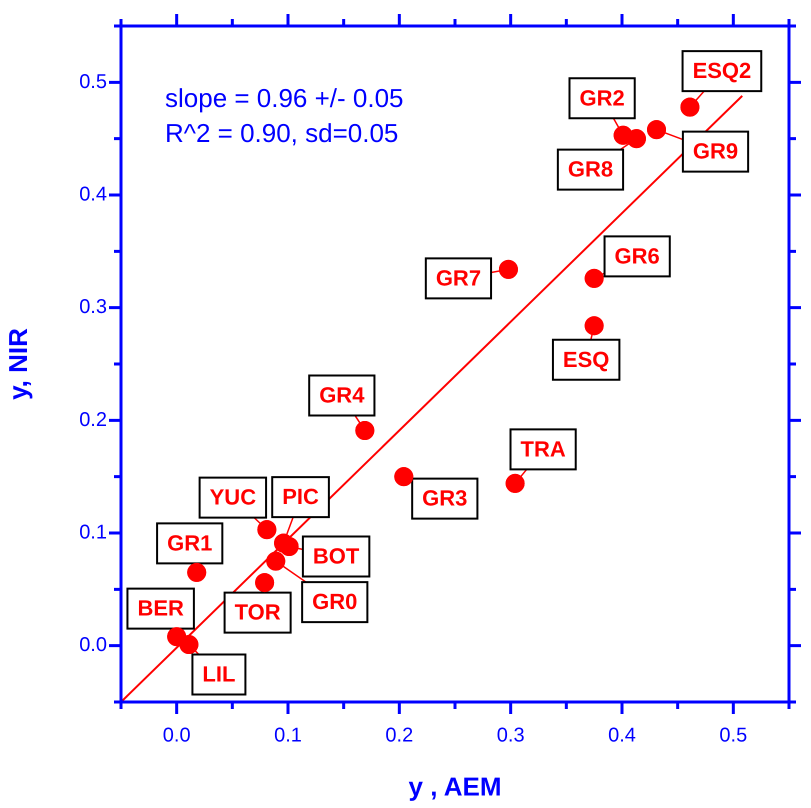 This screenshot has width=811, height=808. Describe the element at coordinates (637, 255) in the screenshot. I see `annotation: GR6` at that location.